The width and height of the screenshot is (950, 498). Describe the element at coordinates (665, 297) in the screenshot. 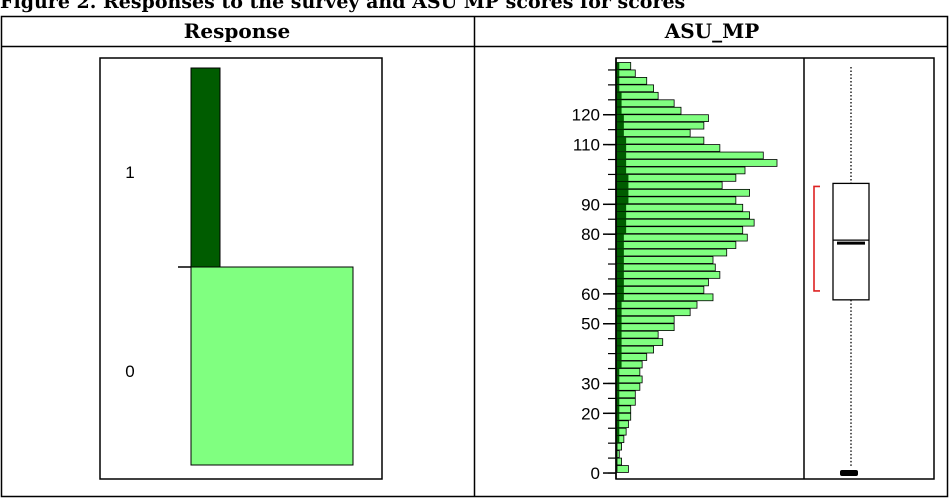

I see `hist-bar-57.5` at that location.